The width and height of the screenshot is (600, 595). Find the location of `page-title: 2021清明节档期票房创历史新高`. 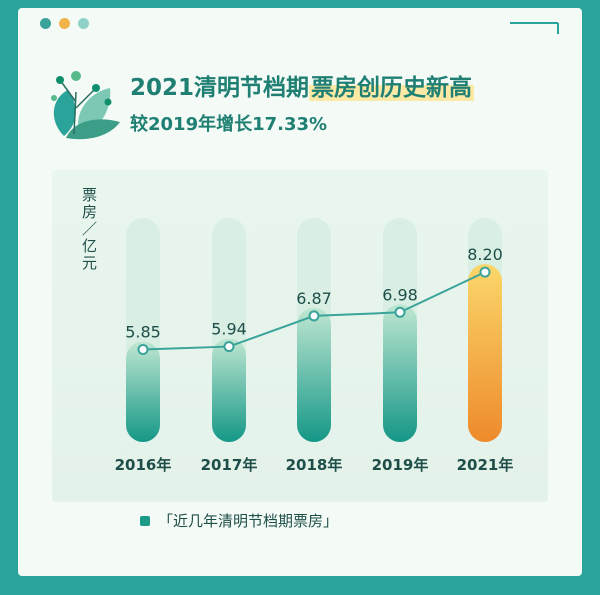

page-title: 2021清明节档期票房创历史新高 is located at coordinates (302, 85).